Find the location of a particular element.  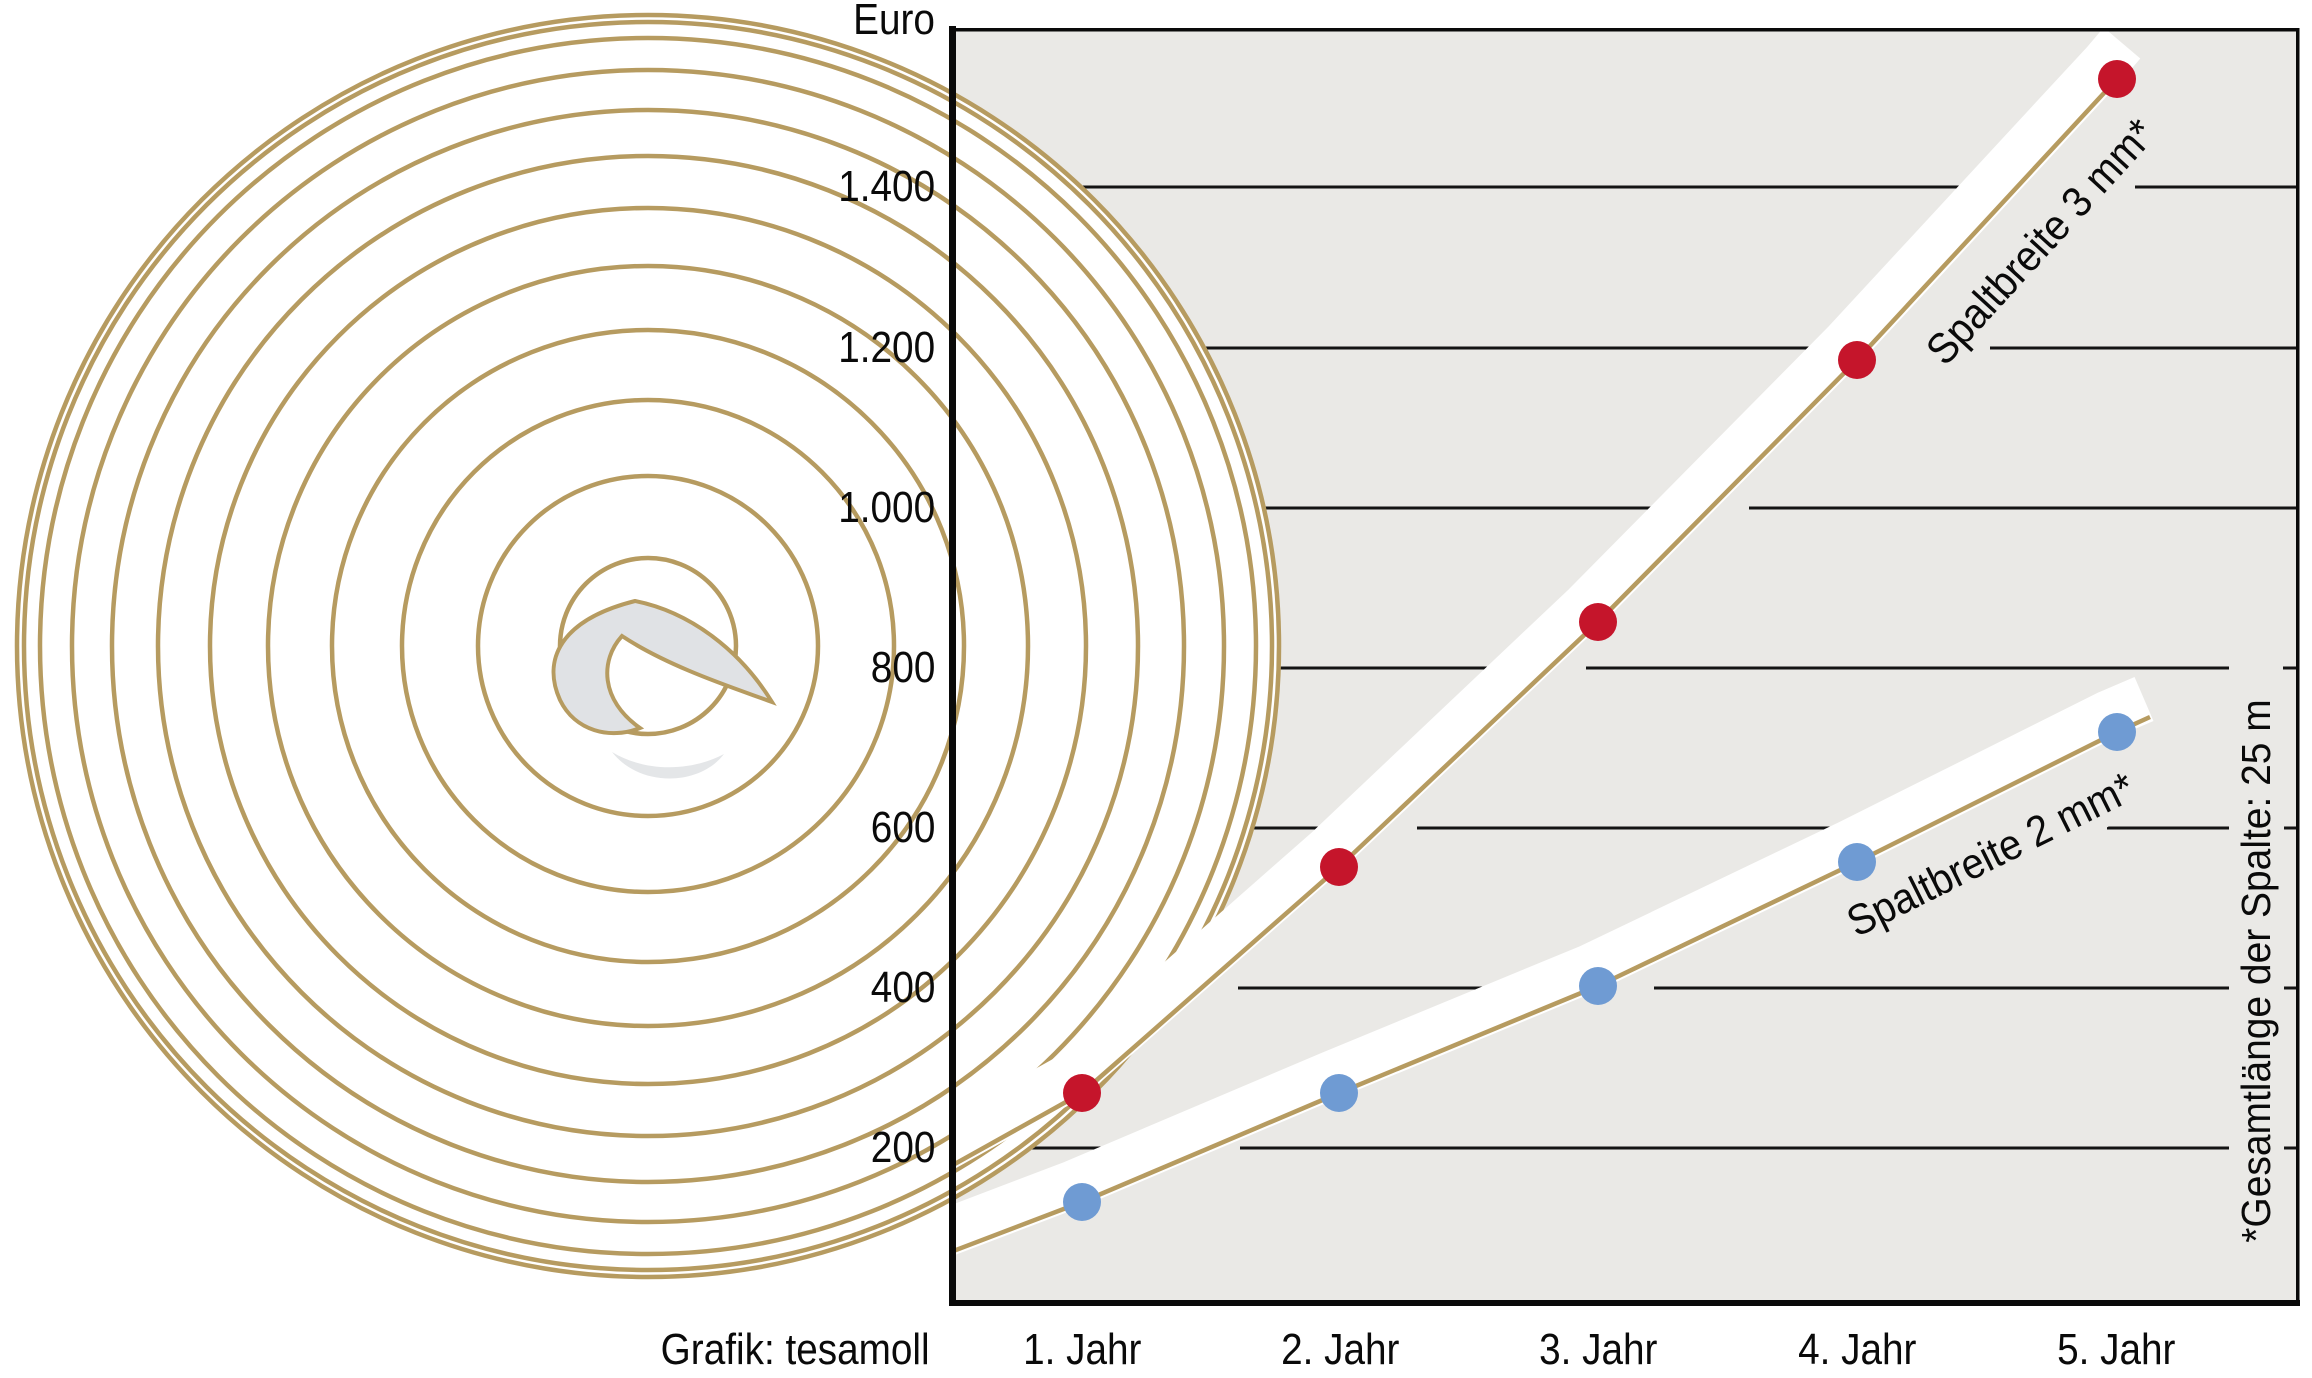

y-tick-400: 400 is located at coordinates (902, 987).